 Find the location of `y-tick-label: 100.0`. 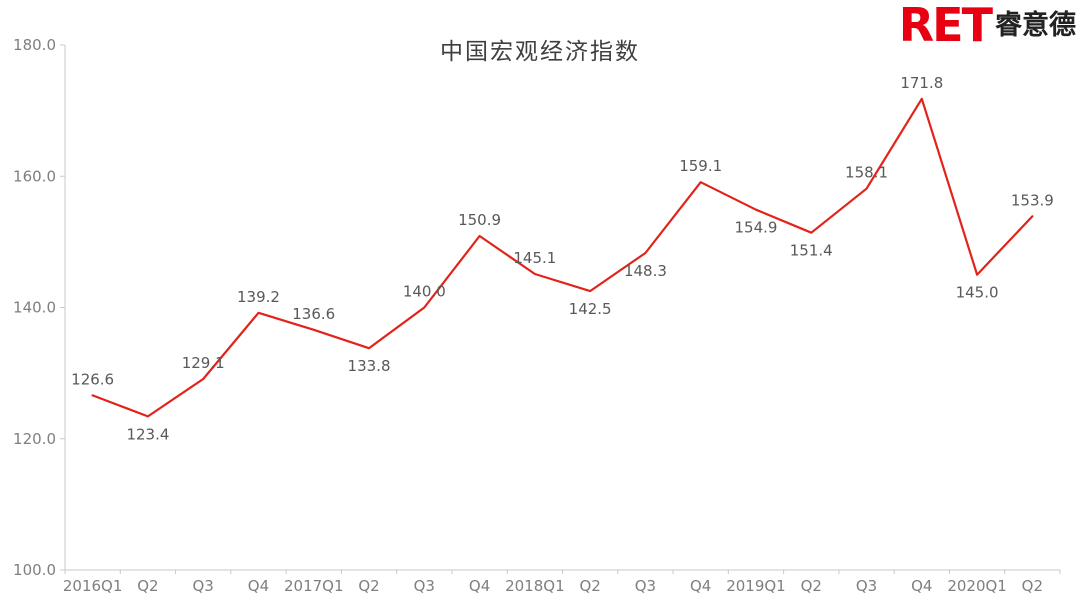

y-tick-label: 100.0 is located at coordinates (34, 570).